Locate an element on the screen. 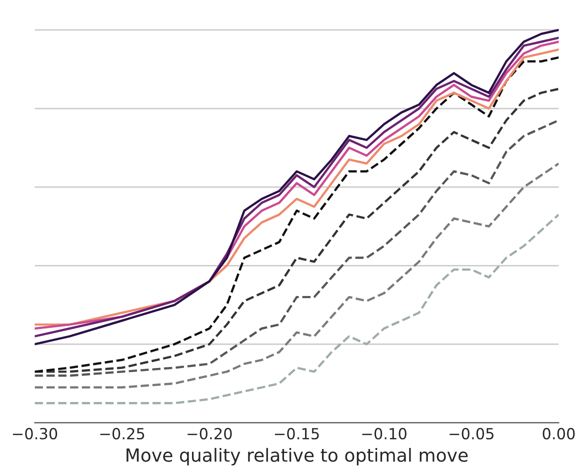 The width and height of the screenshot is (579, 475). x-axis-title: Move quality relative to optimal move is located at coordinates (297, 457).